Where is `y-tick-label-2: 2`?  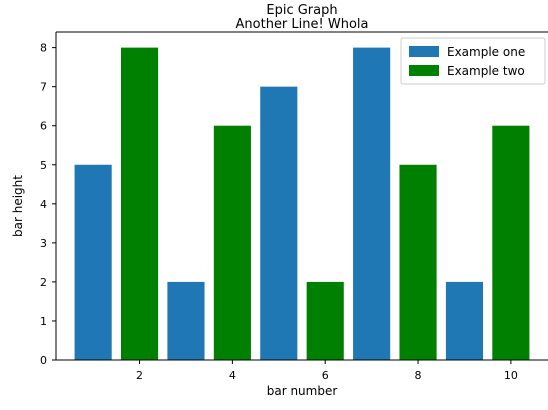 y-tick-label-2: 2 is located at coordinates (43, 282).